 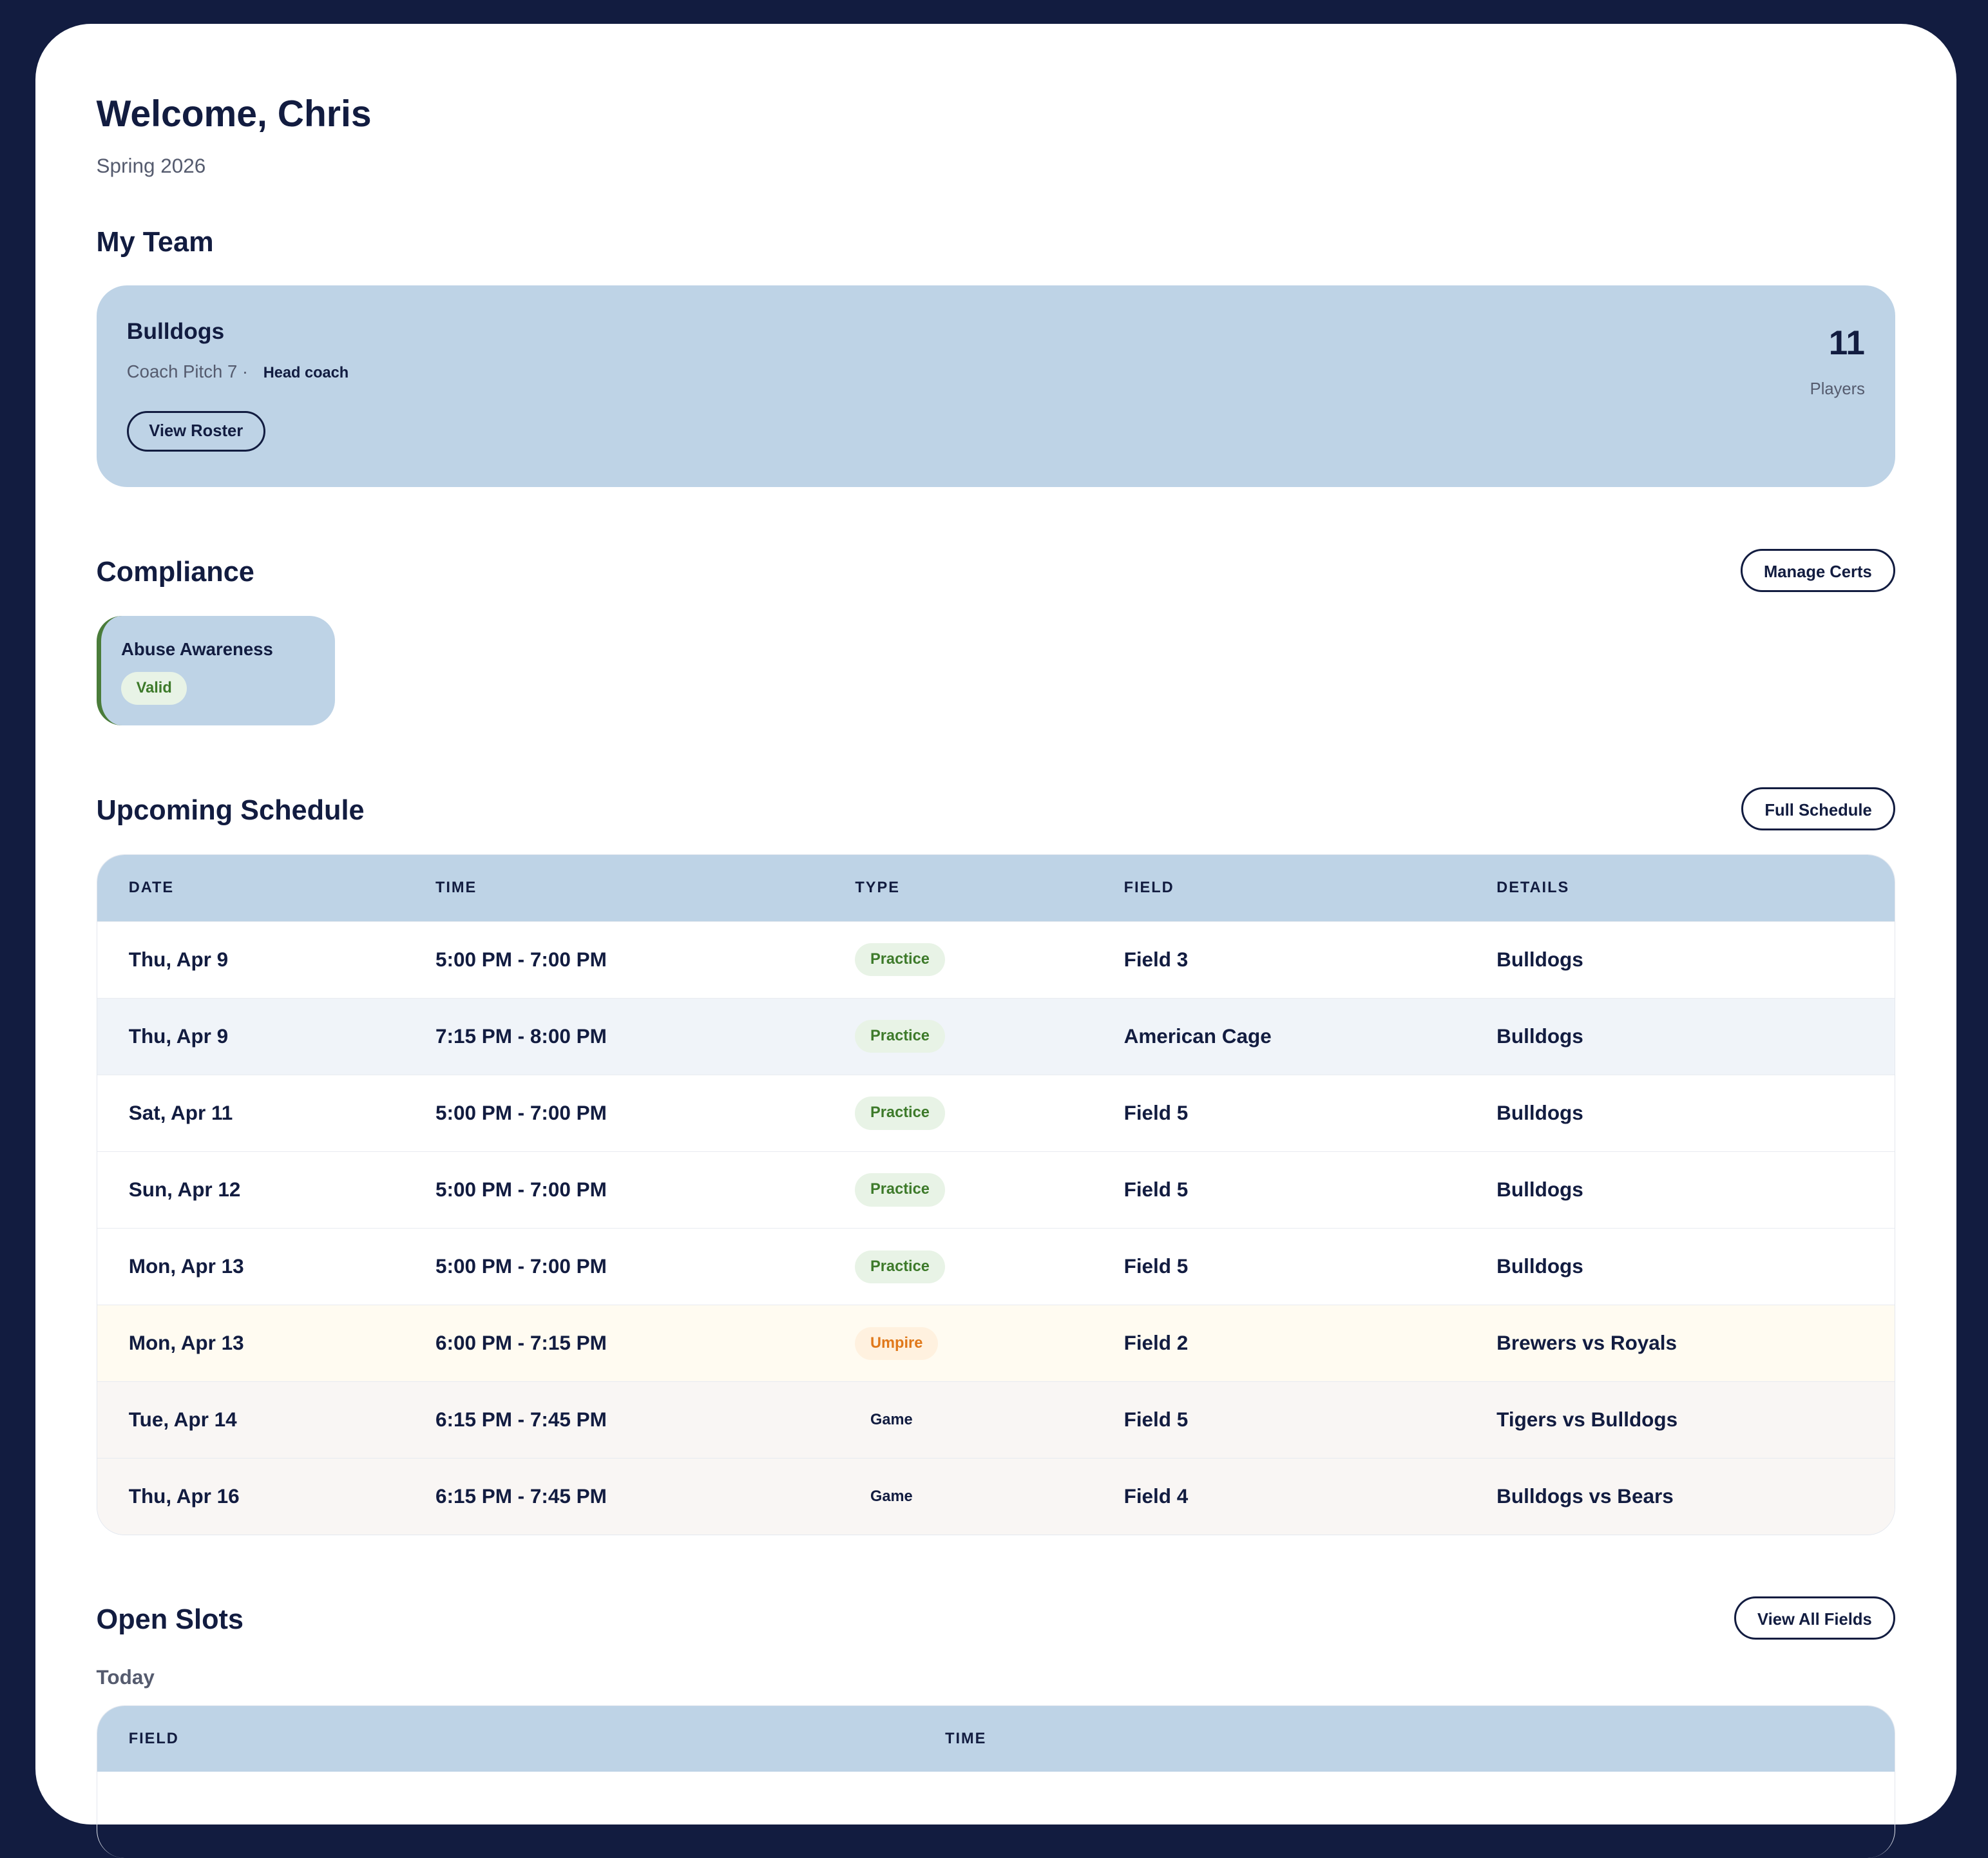 I want to click on cell-details: Bulldogs vs Bears, so click(x=1585, y=1496).